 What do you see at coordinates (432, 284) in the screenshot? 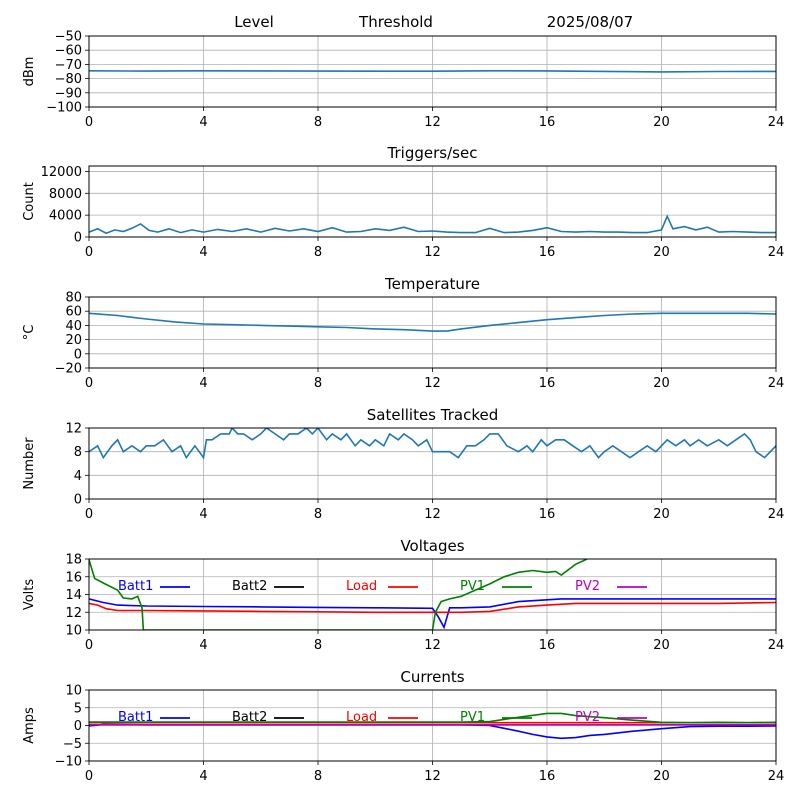
I see `chart-title: Temperature` at bounding box center [432, 284].